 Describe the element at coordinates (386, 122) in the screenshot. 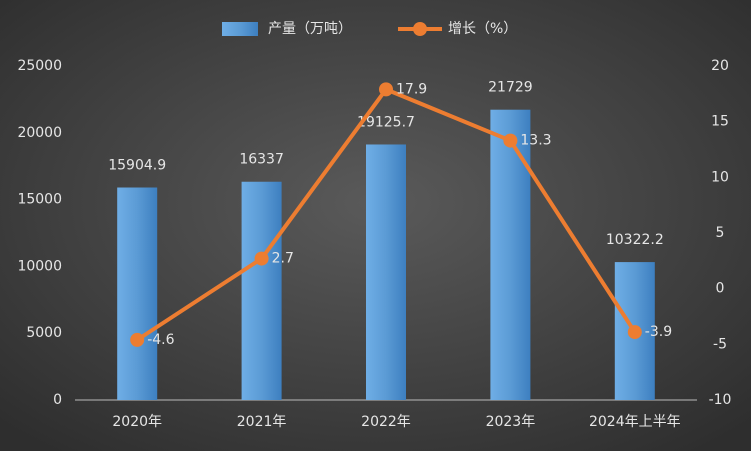

I see `bar-value-label: 19125.7` at that location.